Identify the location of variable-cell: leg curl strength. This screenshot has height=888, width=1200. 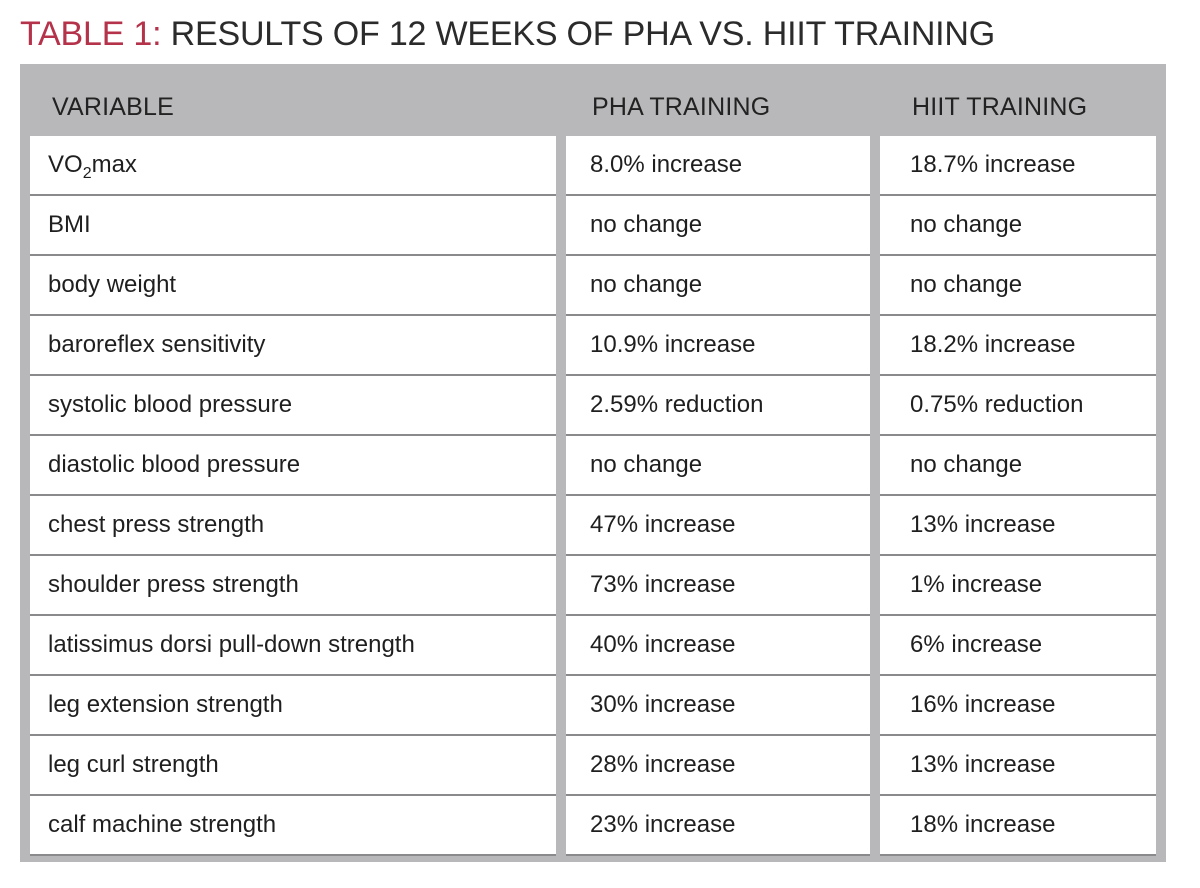
(293, 766).